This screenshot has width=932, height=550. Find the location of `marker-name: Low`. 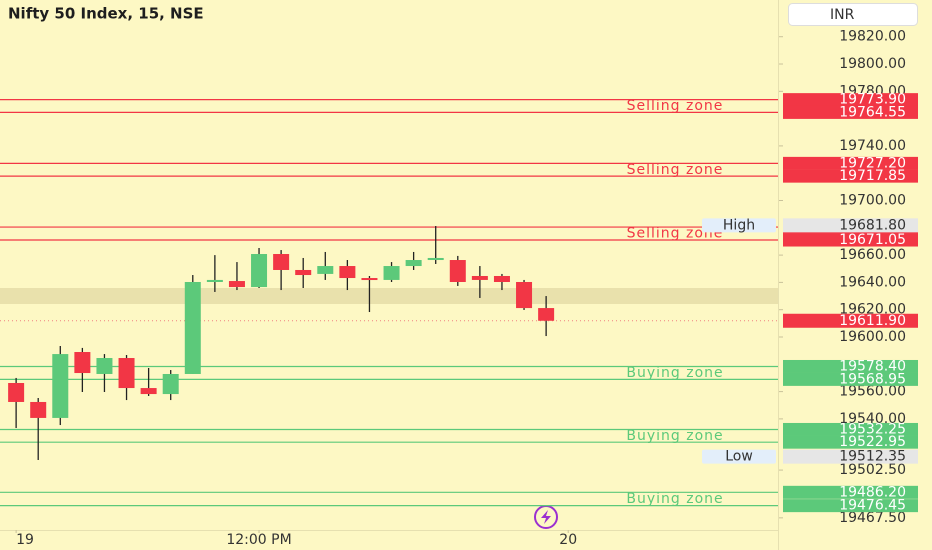

marker-name: Low is located at coordinates (739, 457).